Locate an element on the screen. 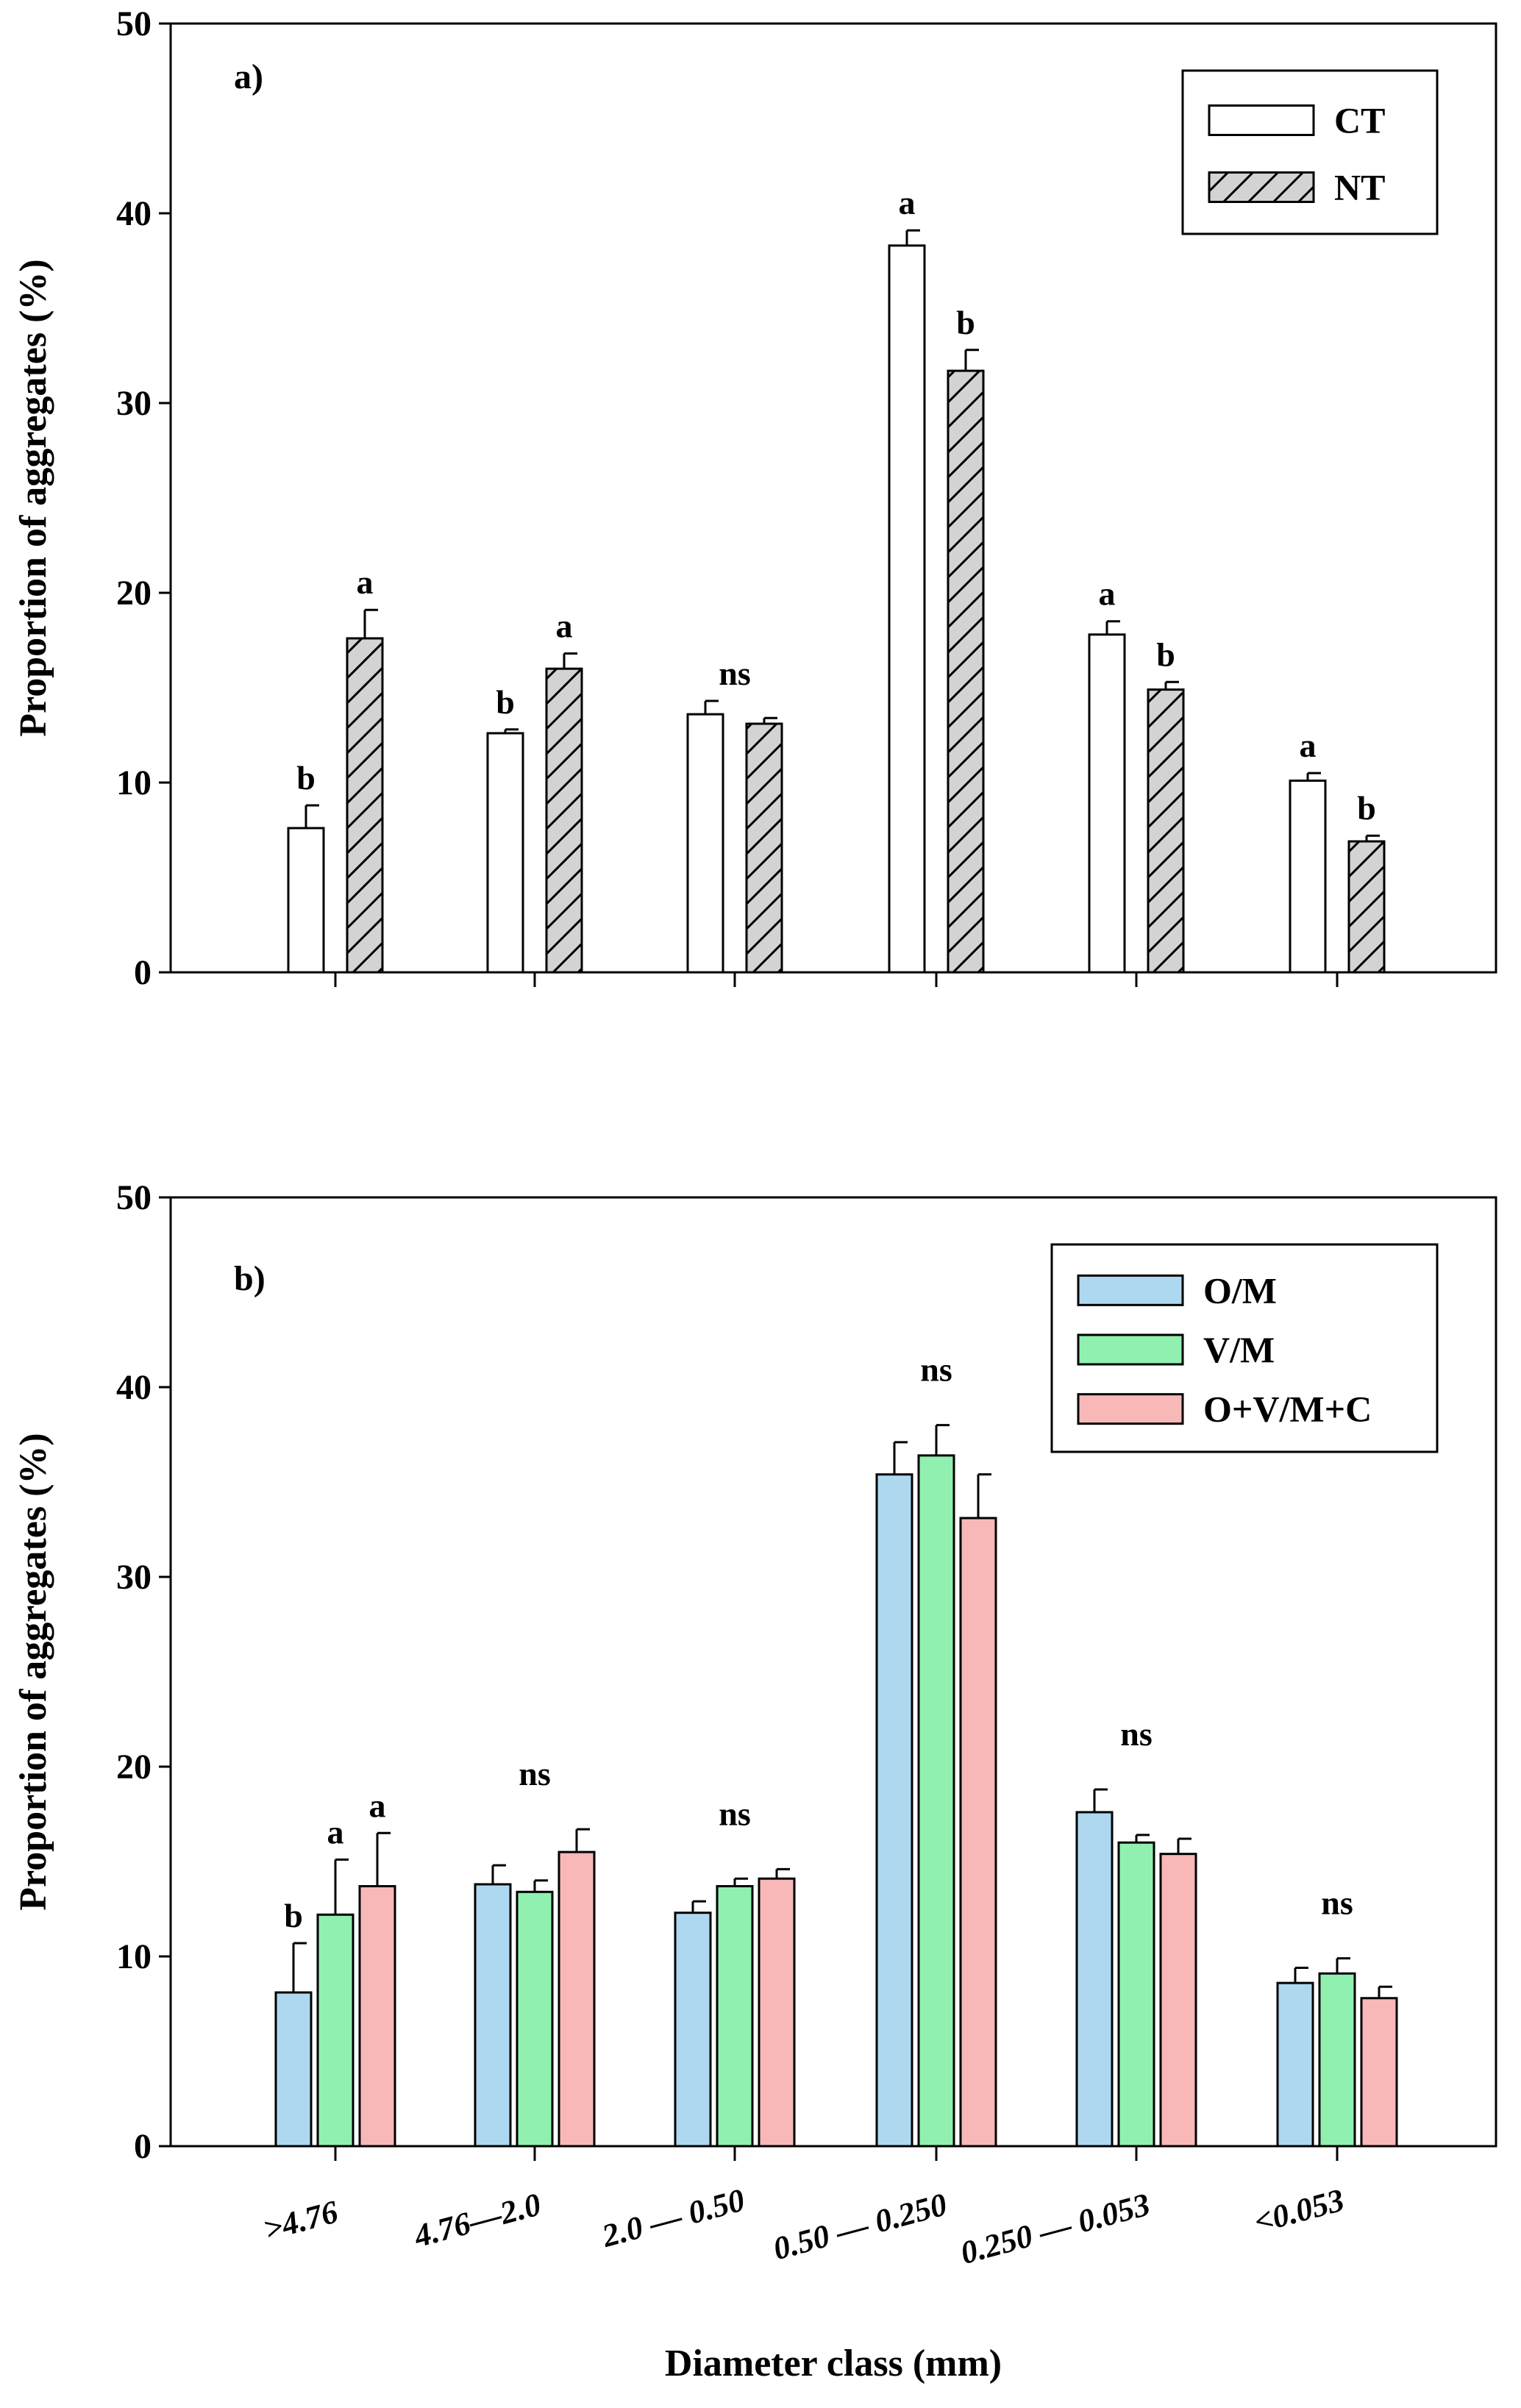 The image size is (1521, 2408). panel-a-ylabel: Proportion of aggregates (%) is located at coordinates (33, 497).